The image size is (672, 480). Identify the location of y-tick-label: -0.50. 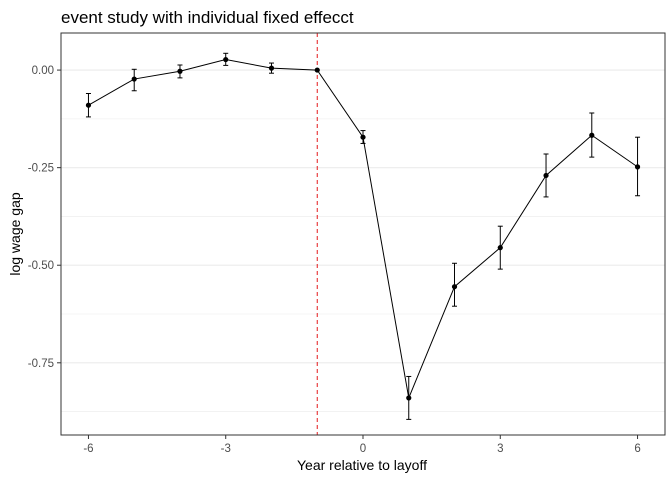
(41, 266).